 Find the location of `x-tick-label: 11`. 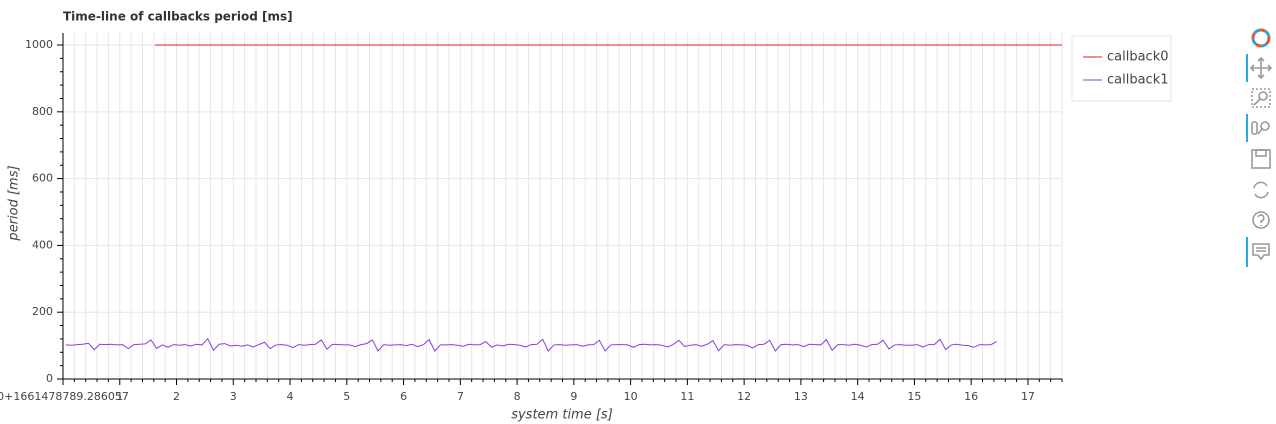

x-tick-label: 11 is located at coordinates (687, 396).